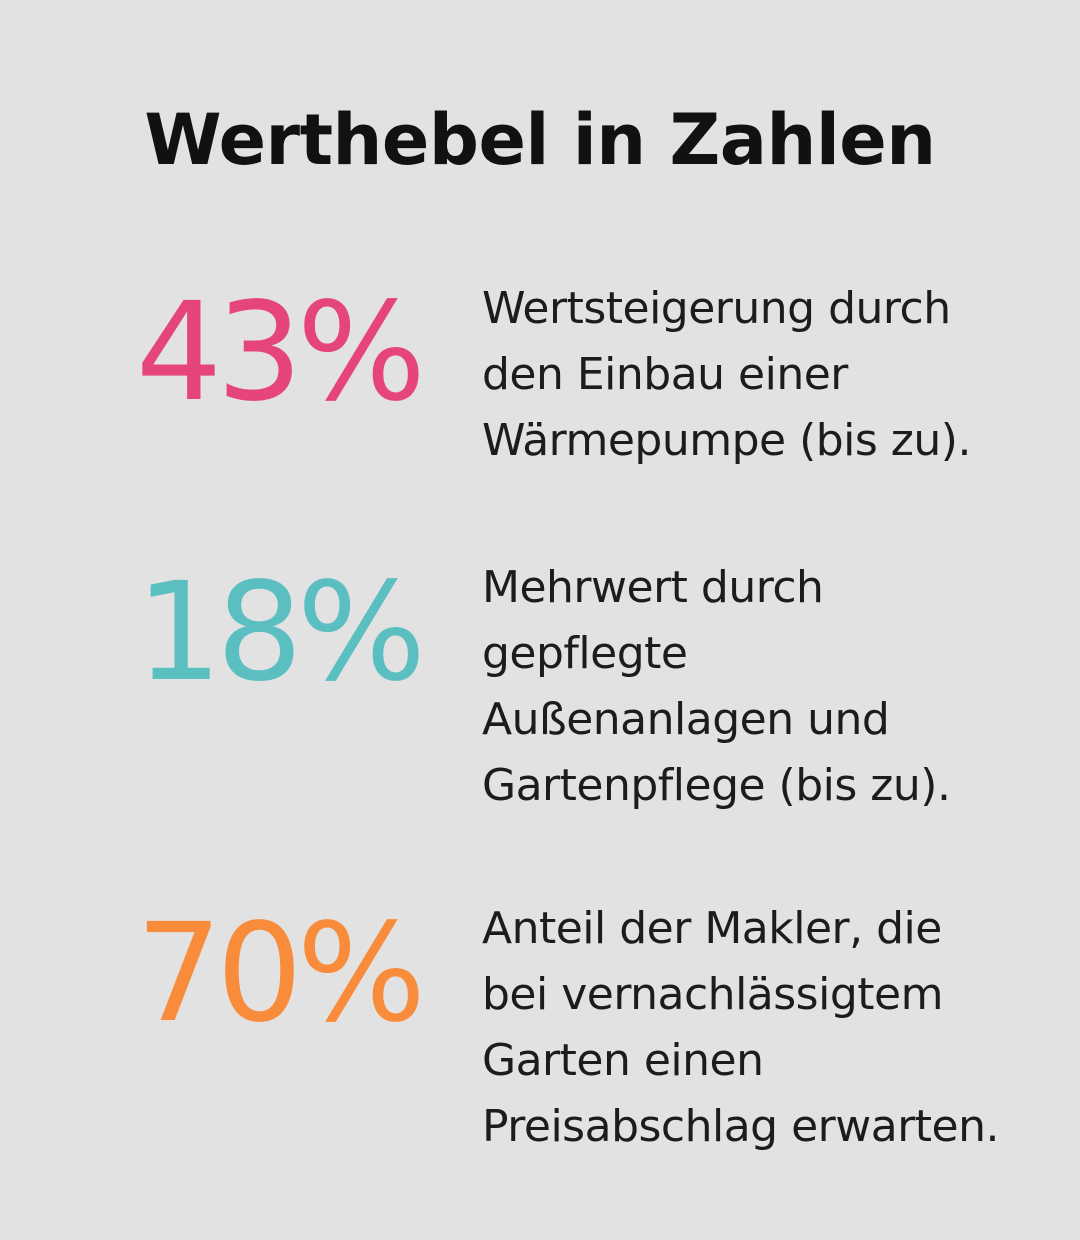  Describe the element at coordinates (665, 374) in the screenshot. I see `stat-description-line: den Einbau einer` at that location.